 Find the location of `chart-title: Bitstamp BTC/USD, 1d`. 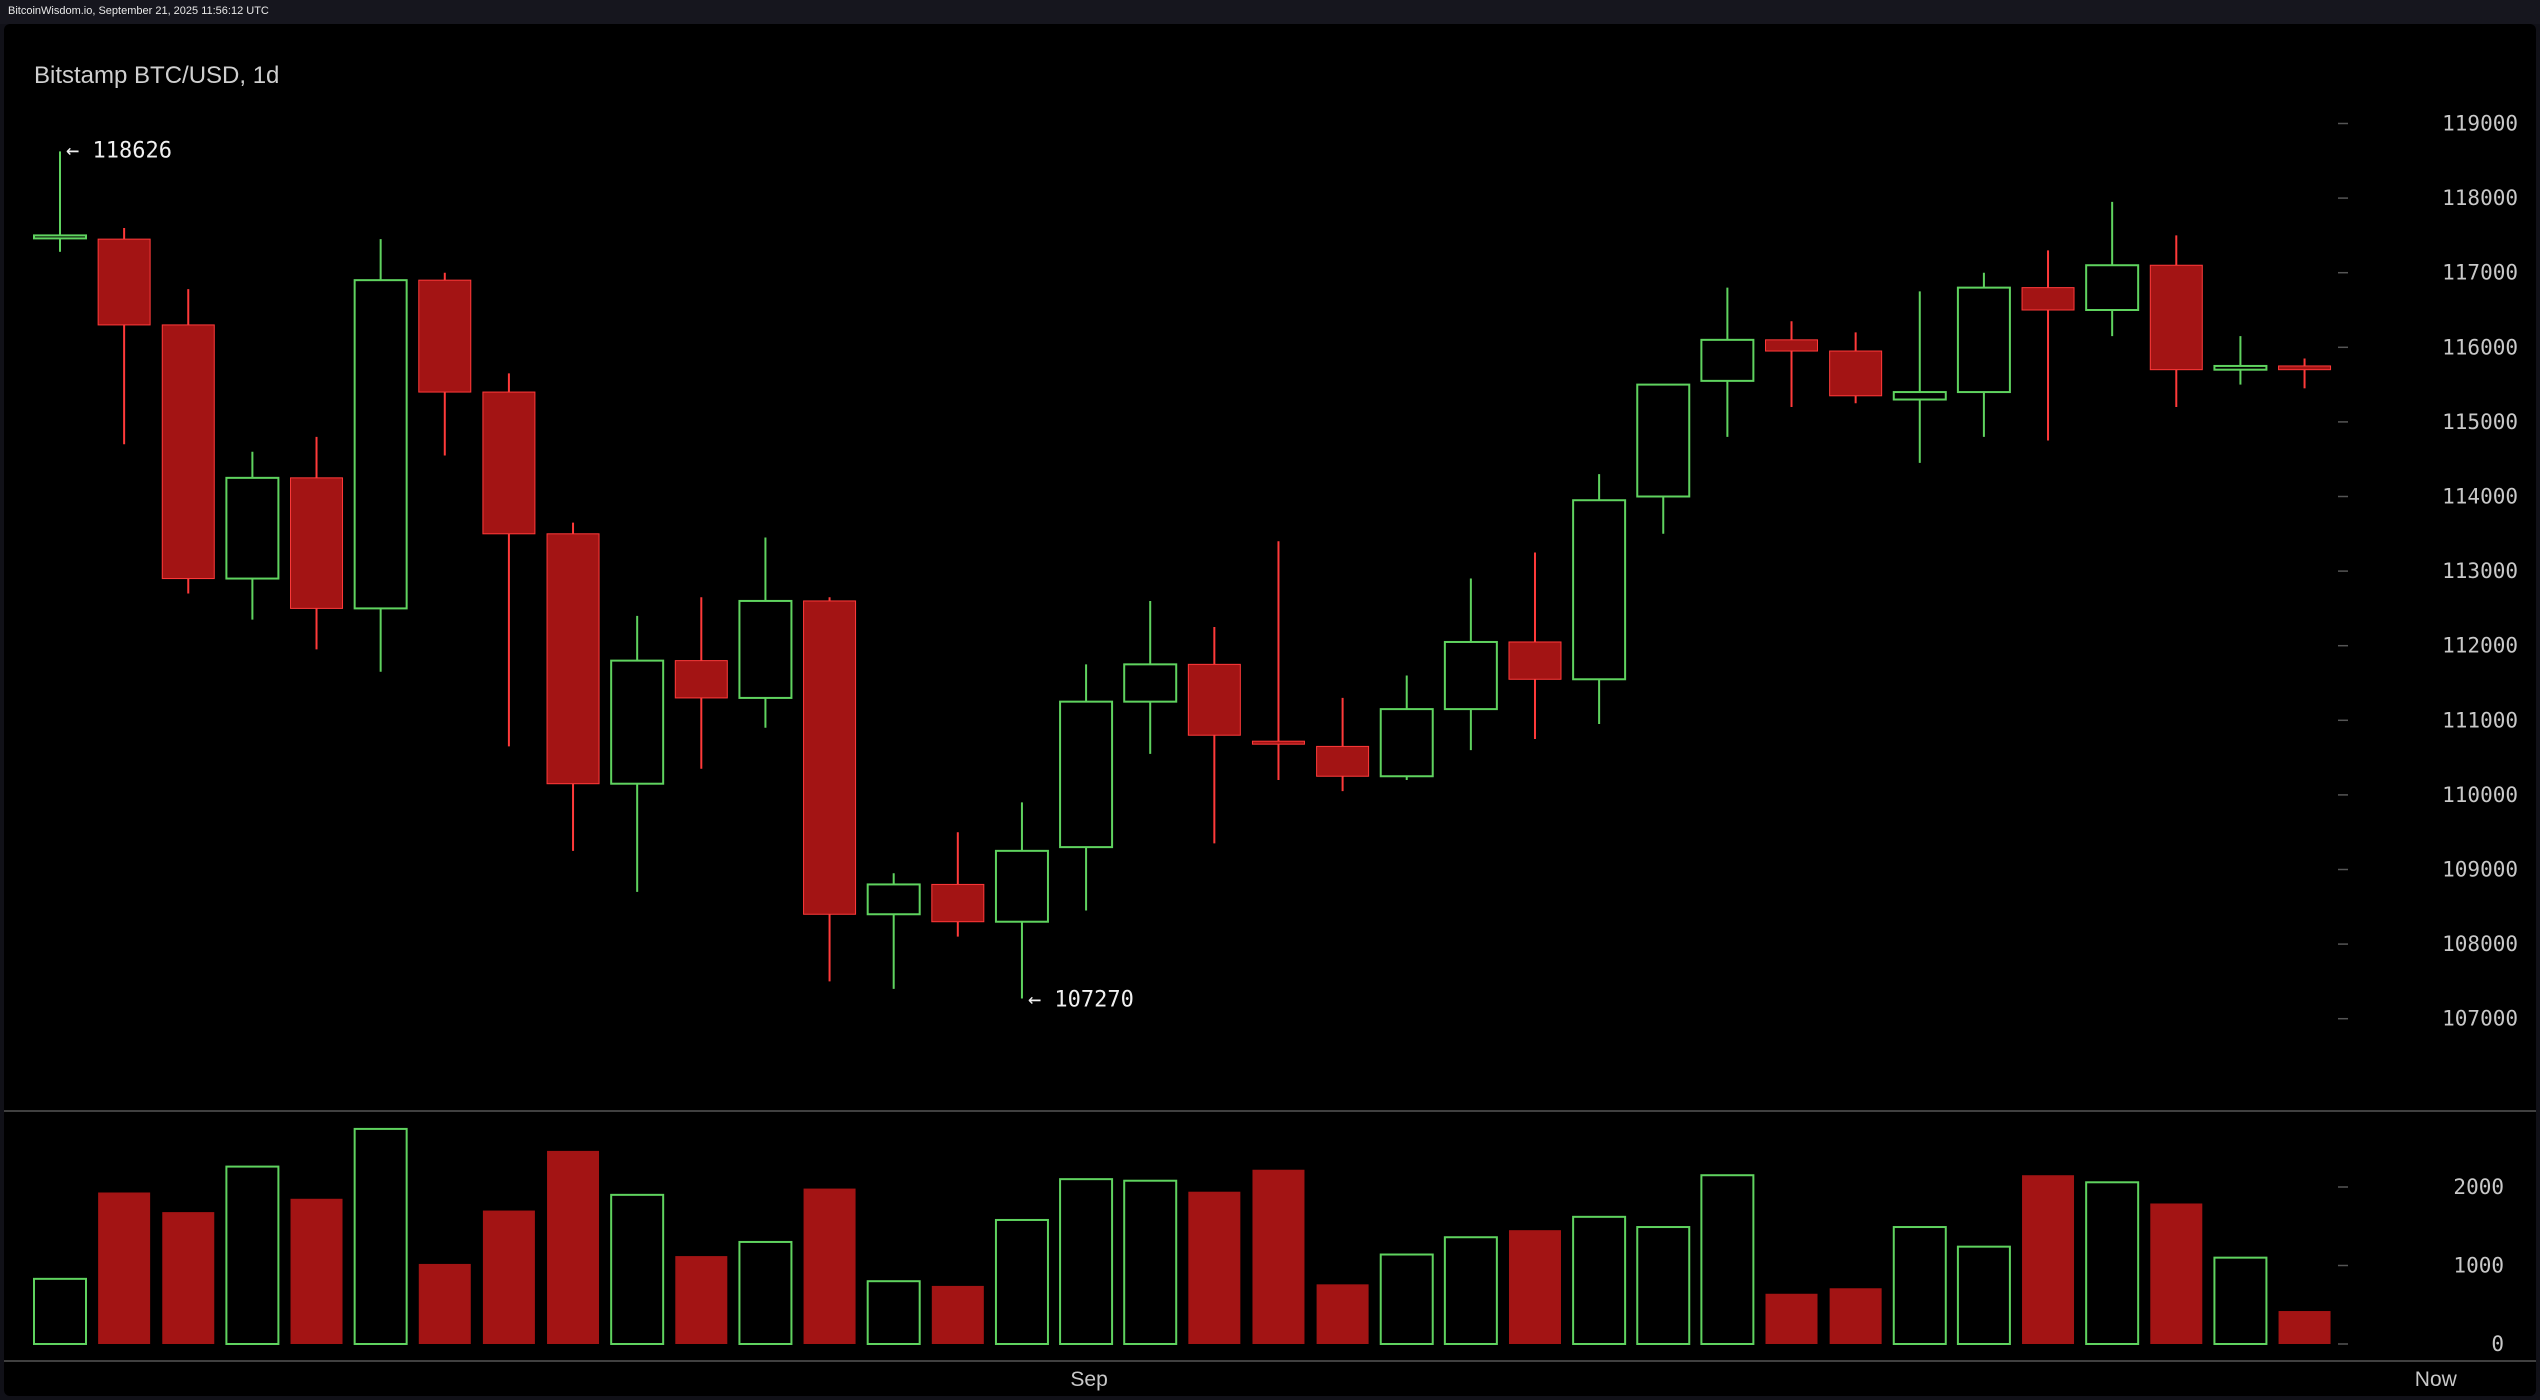

chart-title: Bitstamp BTC/USD, 1d is located at coordinates (157, 75).